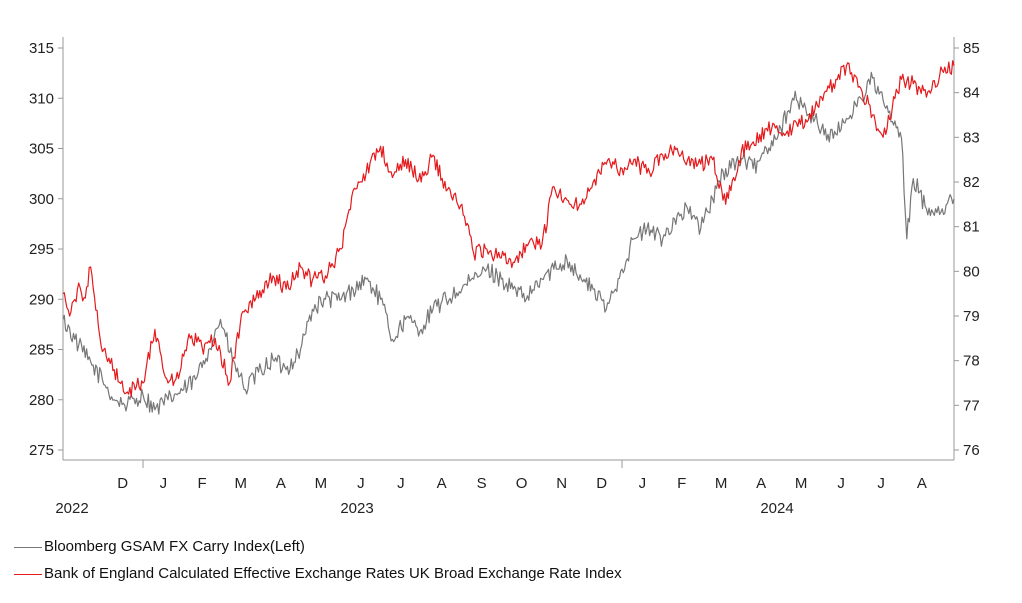 The width and height of the screenshot is (1022, 603). I want to click on left-tick-label: 305, so click(41, 149).